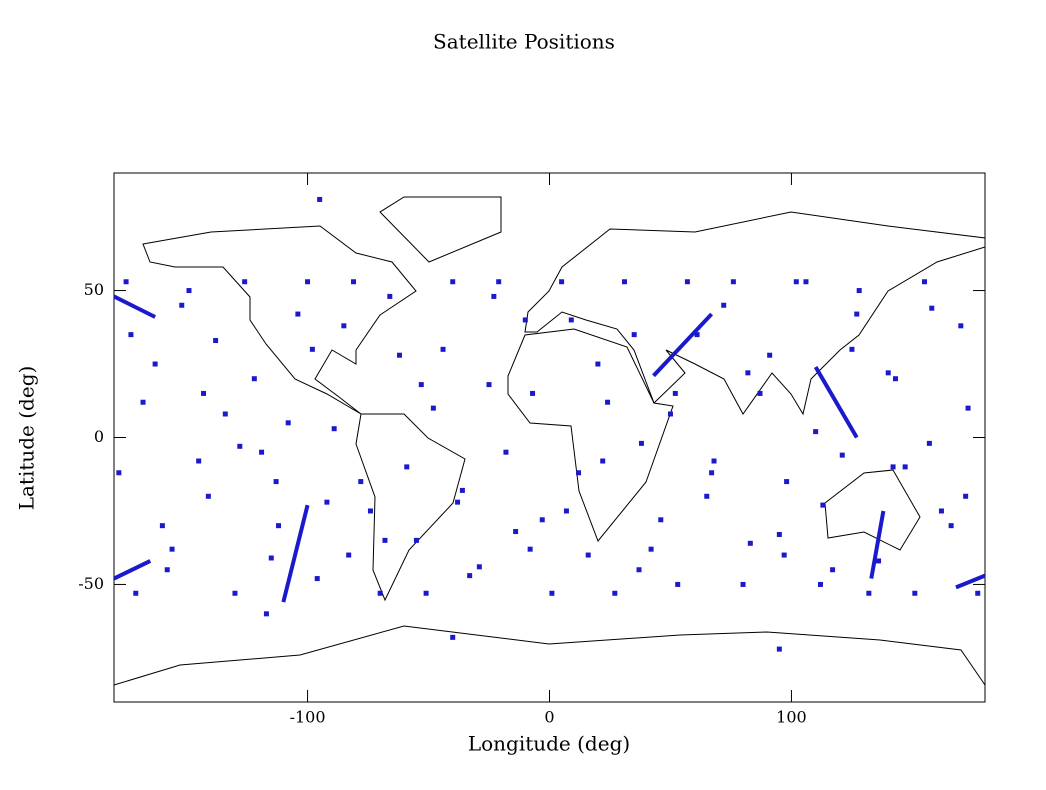 This screenshot has height=790, width=1046. I want to click on y-tick-label: -50, so click(91, 583).